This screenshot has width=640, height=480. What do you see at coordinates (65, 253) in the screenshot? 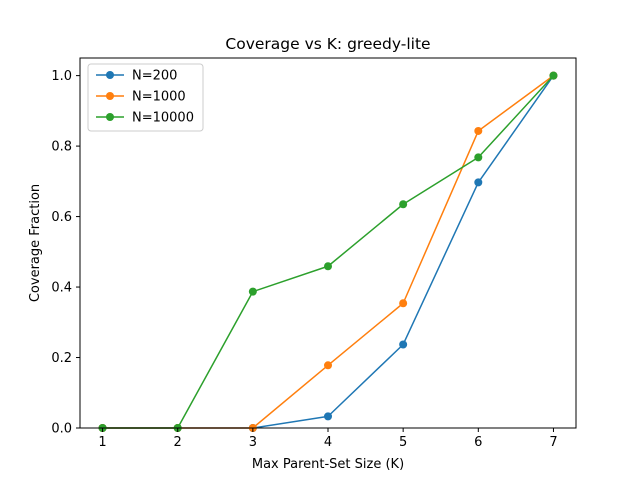
I see `y-axis-ticks: 0.0 0.2 0.4 0.6 0.8 1.0` at bounding box center [65, 253].